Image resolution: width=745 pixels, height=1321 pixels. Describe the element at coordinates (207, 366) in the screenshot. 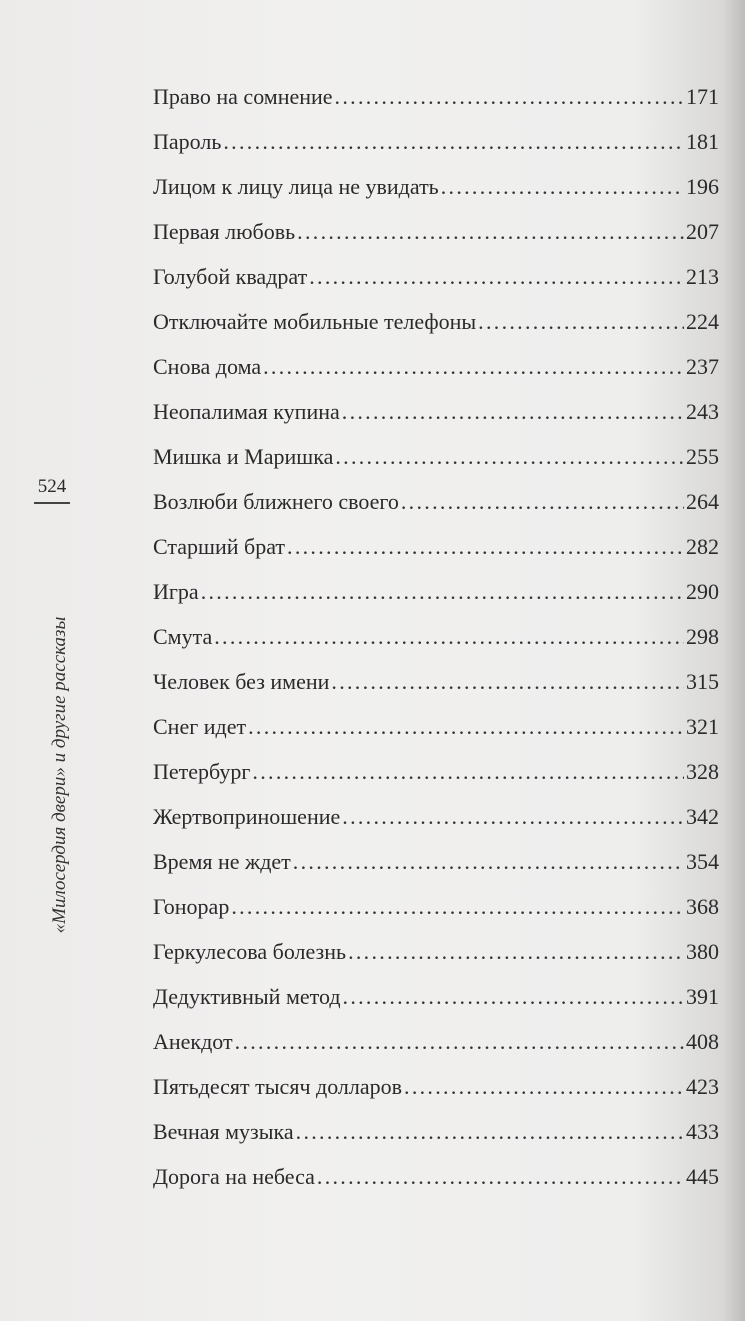

I see `toc-entry-title: Снова дома` at that location.